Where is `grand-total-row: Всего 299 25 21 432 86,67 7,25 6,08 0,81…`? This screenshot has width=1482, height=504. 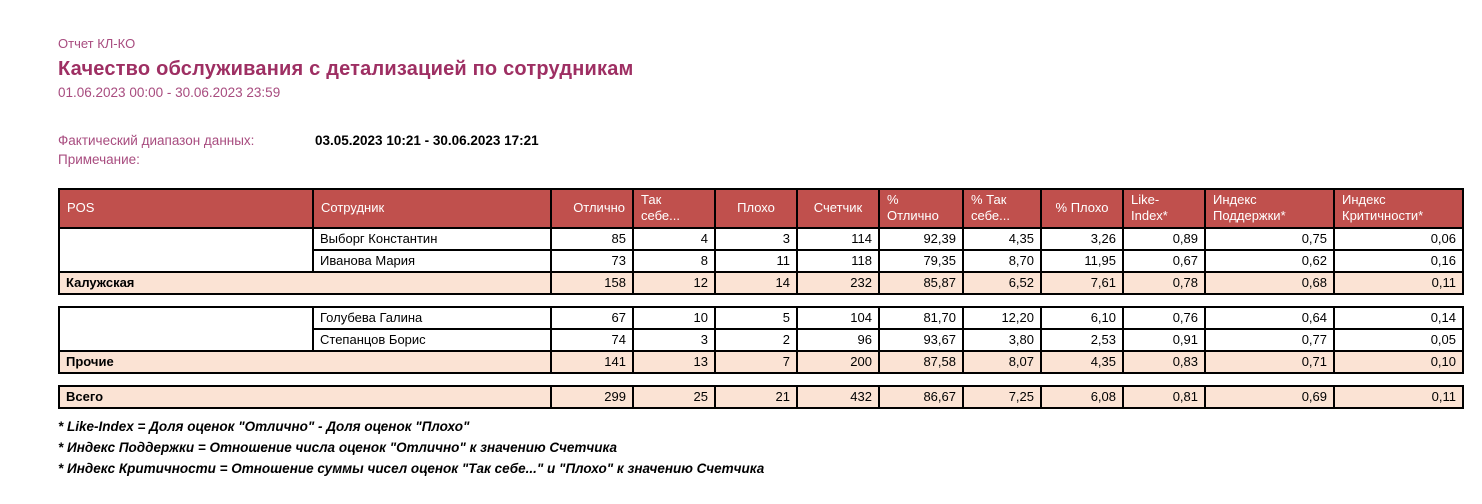 grand-total-row: Всего 299 25 21 432 86,67 7,25 6,08 0,81… is located at coordinates (761, 396).